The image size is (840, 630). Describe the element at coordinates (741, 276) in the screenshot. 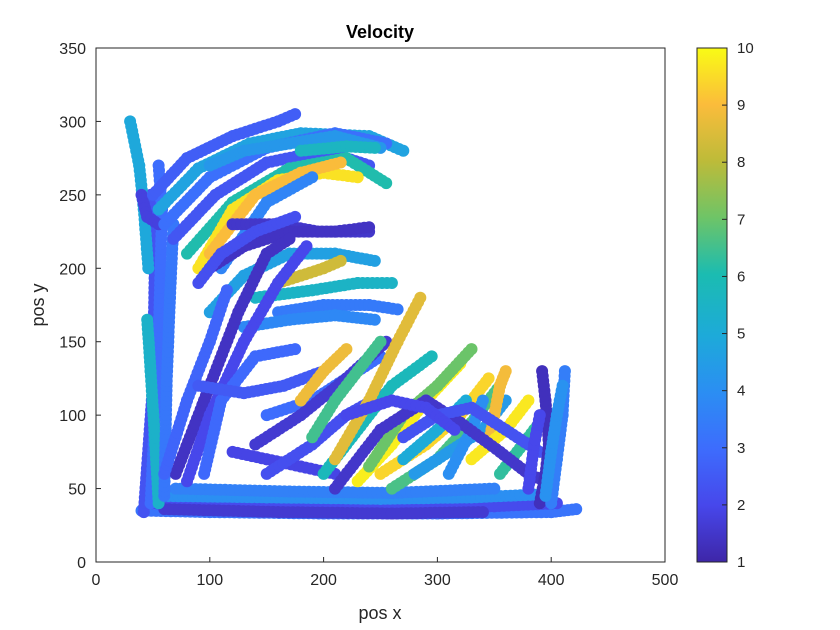

I see `colorbar-tick-label: 6` at that location.